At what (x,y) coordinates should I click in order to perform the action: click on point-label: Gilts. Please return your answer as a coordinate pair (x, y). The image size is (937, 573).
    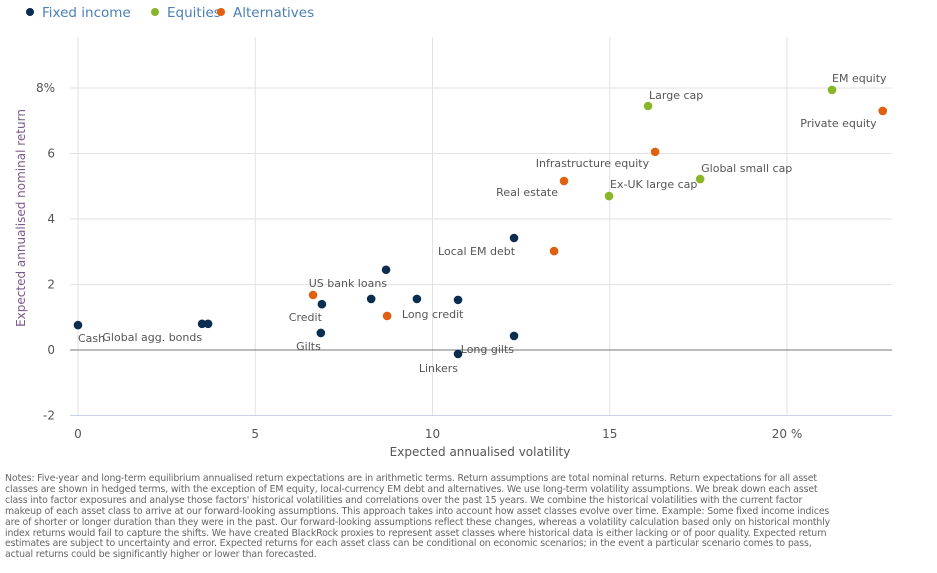
    Looking at the image, I should click on (308, 346).